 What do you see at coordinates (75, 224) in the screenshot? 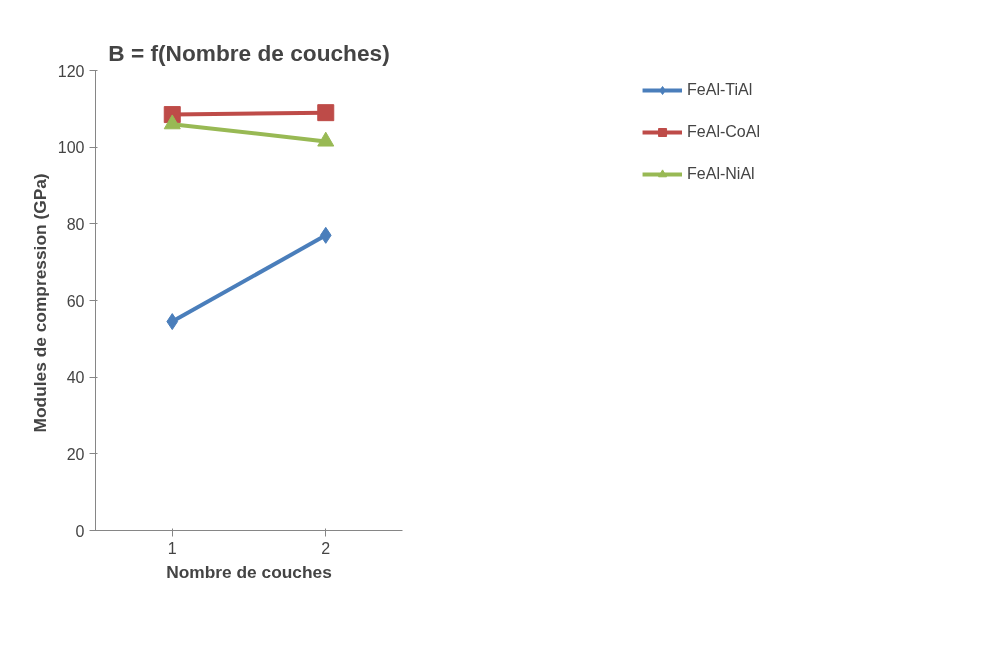
I see `y-tick-label: 80` at bounding box center [75, 224].